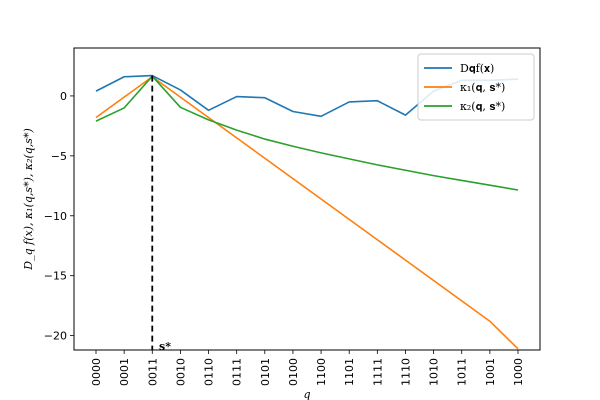 The height and width of the screenshot is (400, 600). What do you see at coordinates (306, 394) in the screenshot?
I see `x-axis-label: q` at bounding box center [306, 394].